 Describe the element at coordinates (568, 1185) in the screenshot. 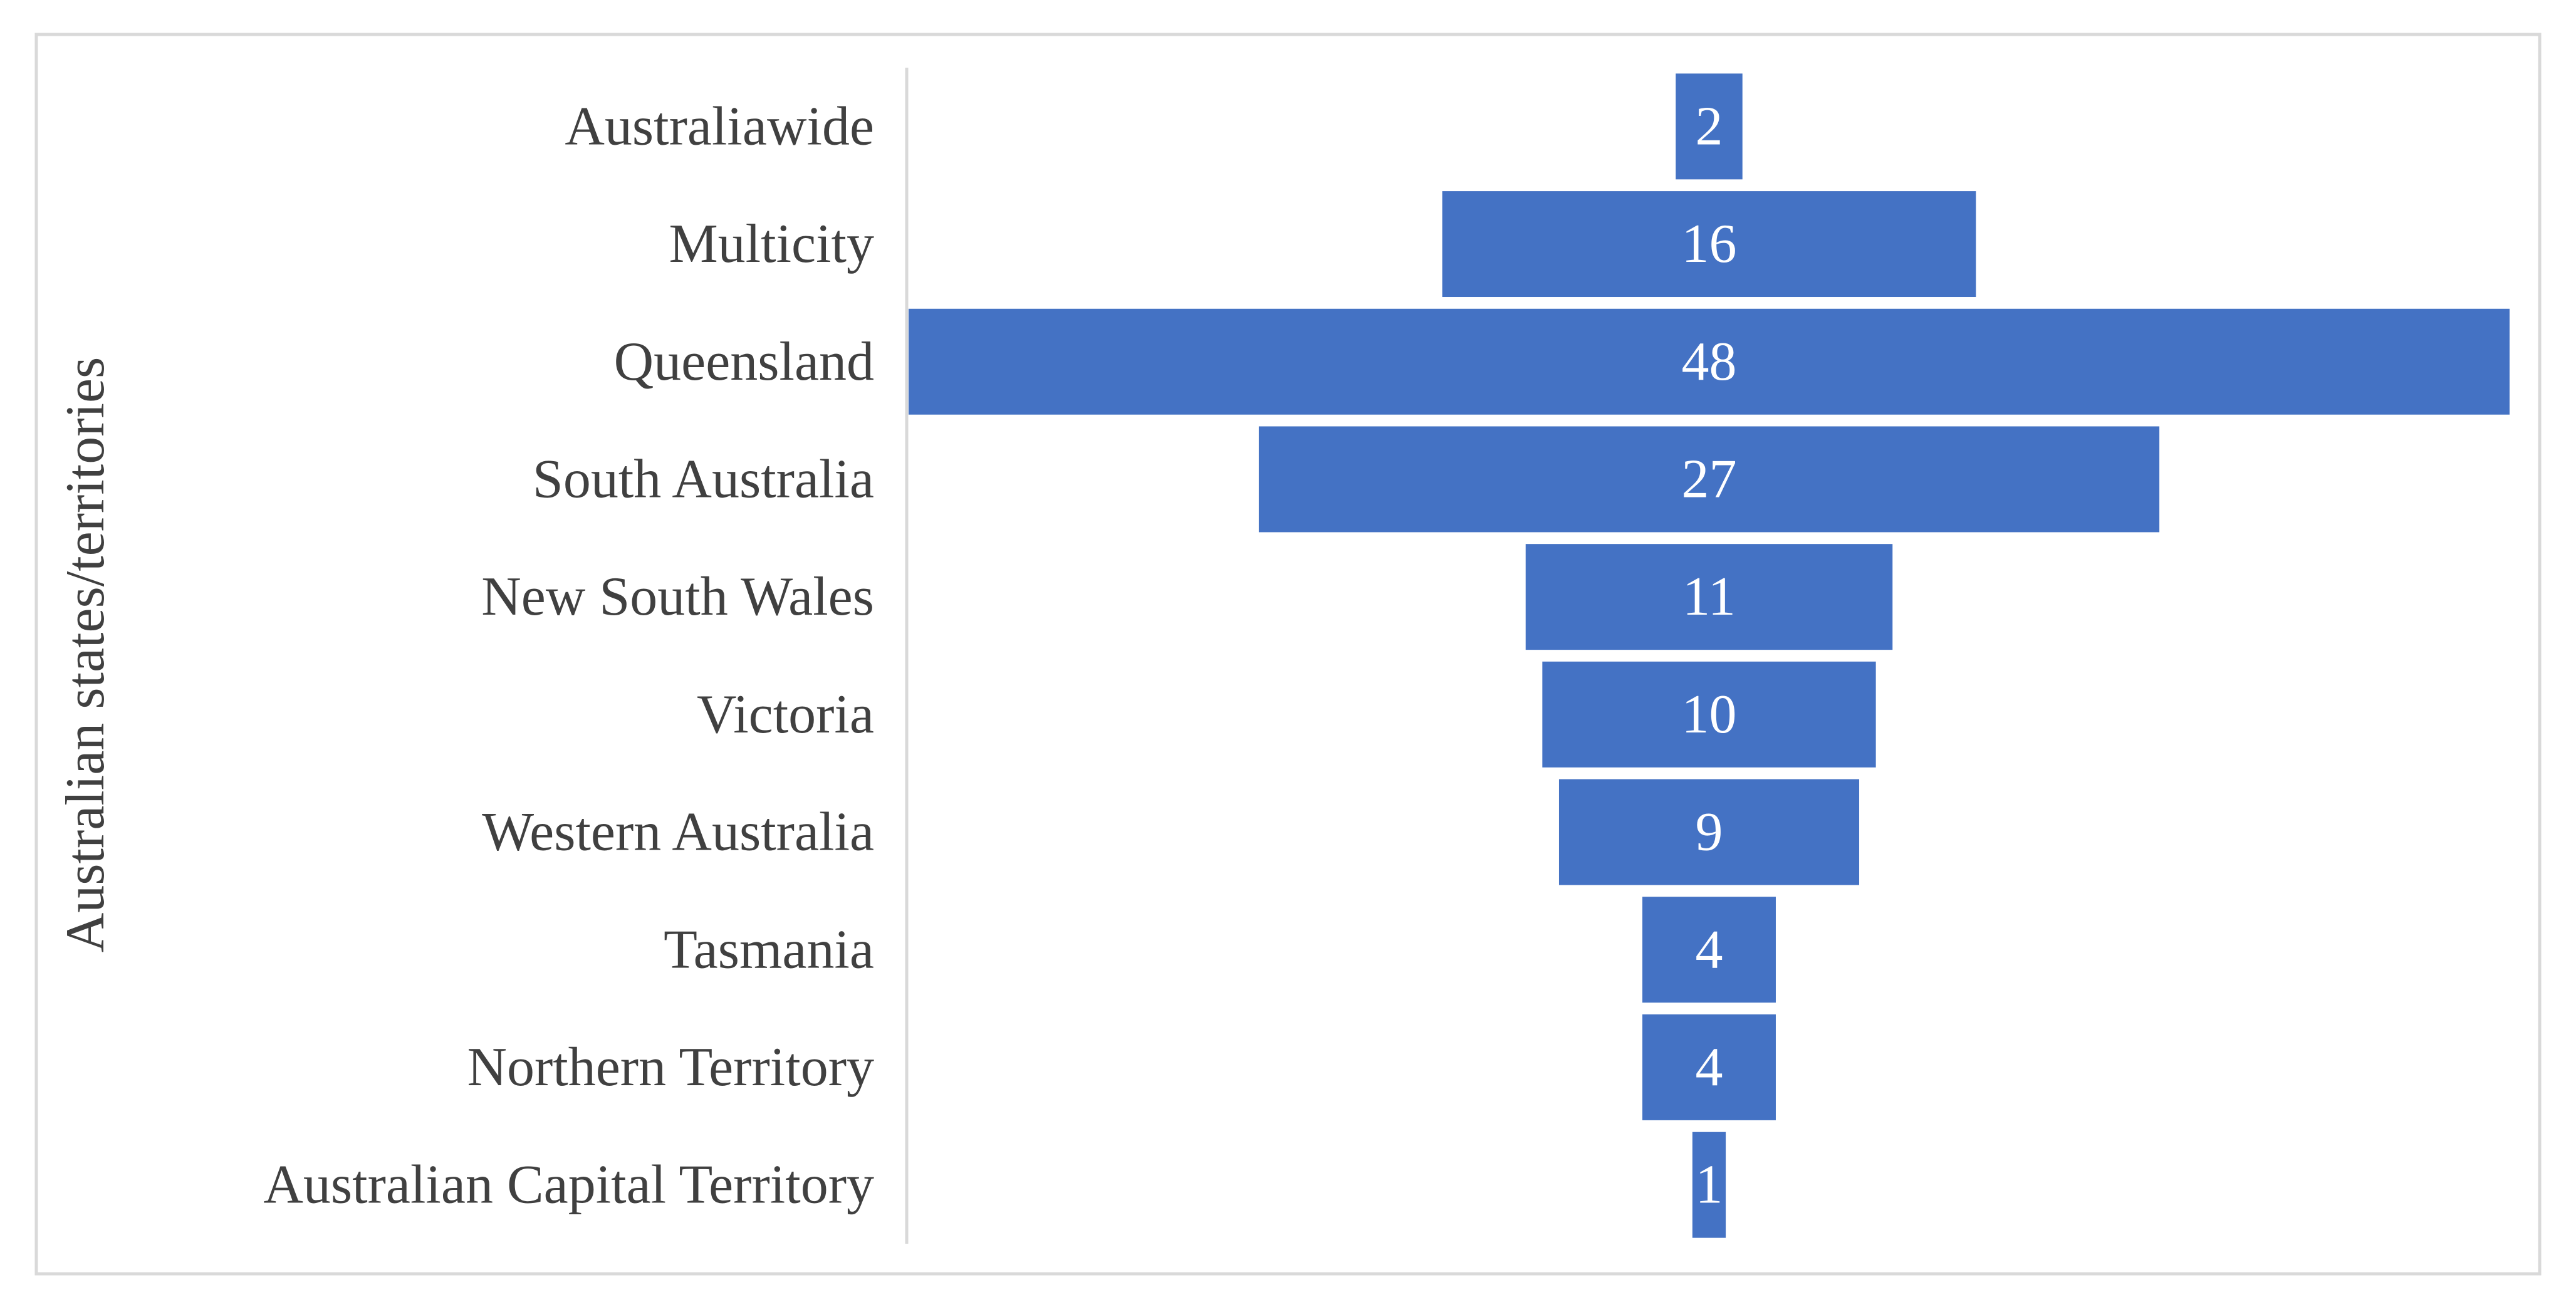

I see `category-label: Australian Capital Territory` at that location.